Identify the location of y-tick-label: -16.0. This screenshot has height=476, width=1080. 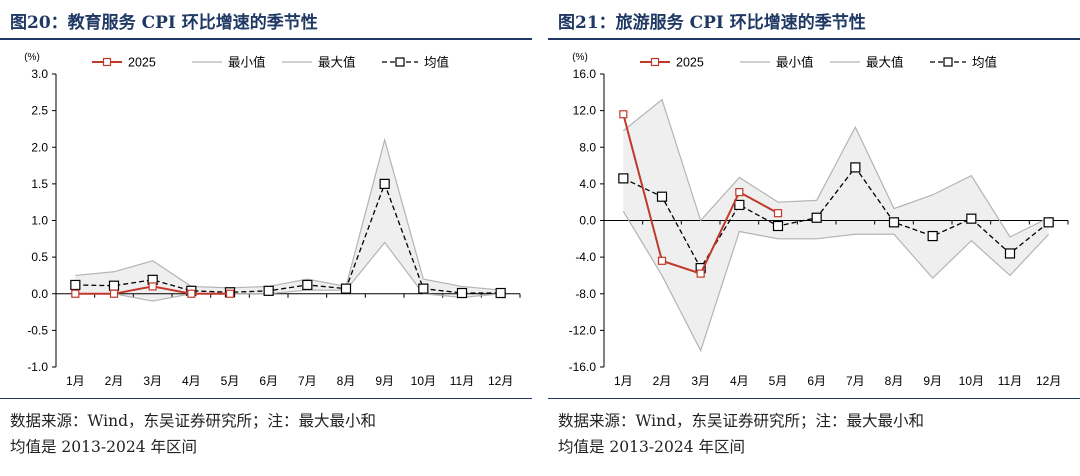
(583, 367).